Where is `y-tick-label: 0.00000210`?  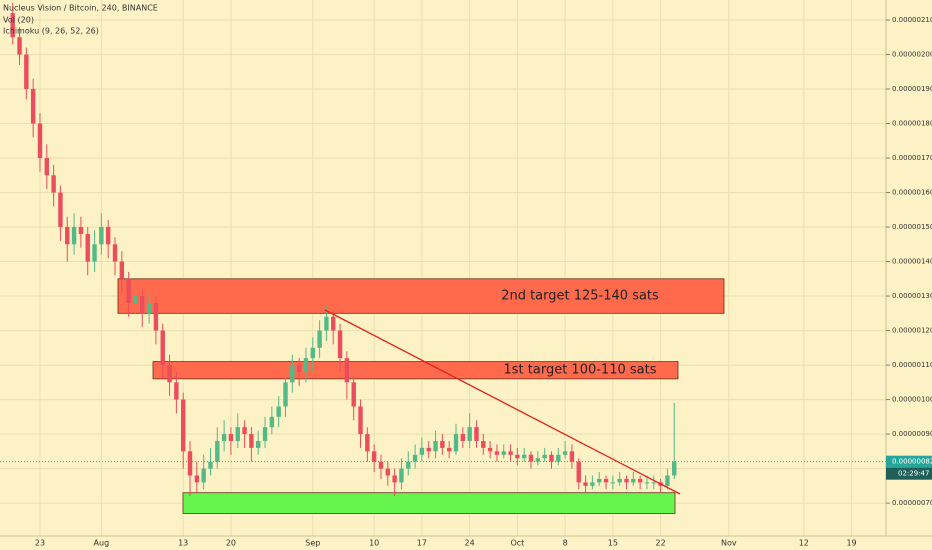
y-tick-label: 0.00000210 is located at coordinates (912, 20).